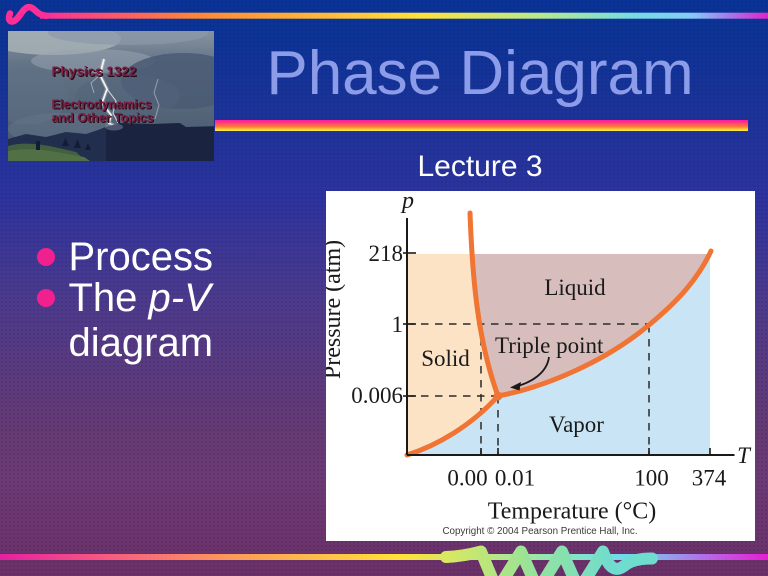  Describe the element at coordinates (377, 395) in the screenshot. I see `svg-text: 0.006` at that location.